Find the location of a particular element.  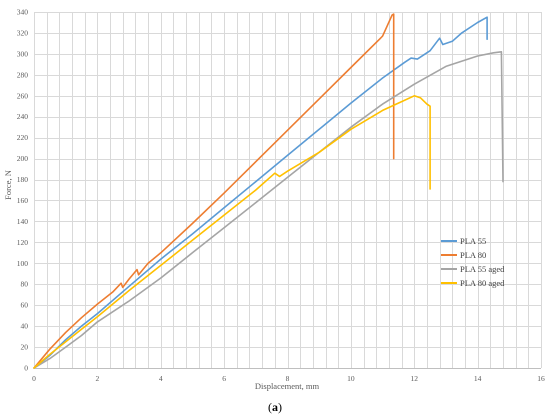

y-tick-label: 80 is located at coordinates (25, 284).